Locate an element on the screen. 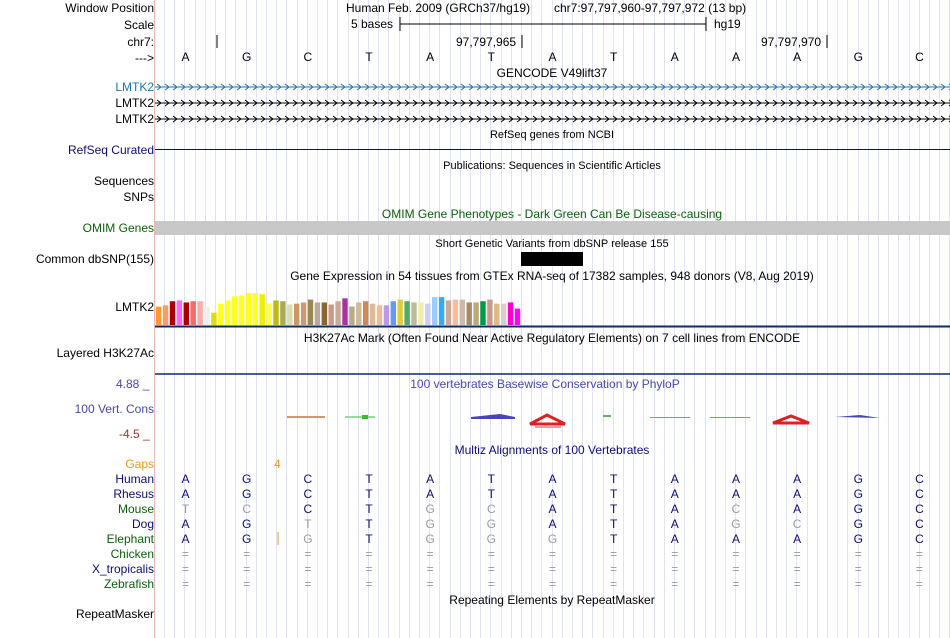  multiz-track-title: Multiz Alignments of 100 Vertebrates is located at coordinates (552, 450).